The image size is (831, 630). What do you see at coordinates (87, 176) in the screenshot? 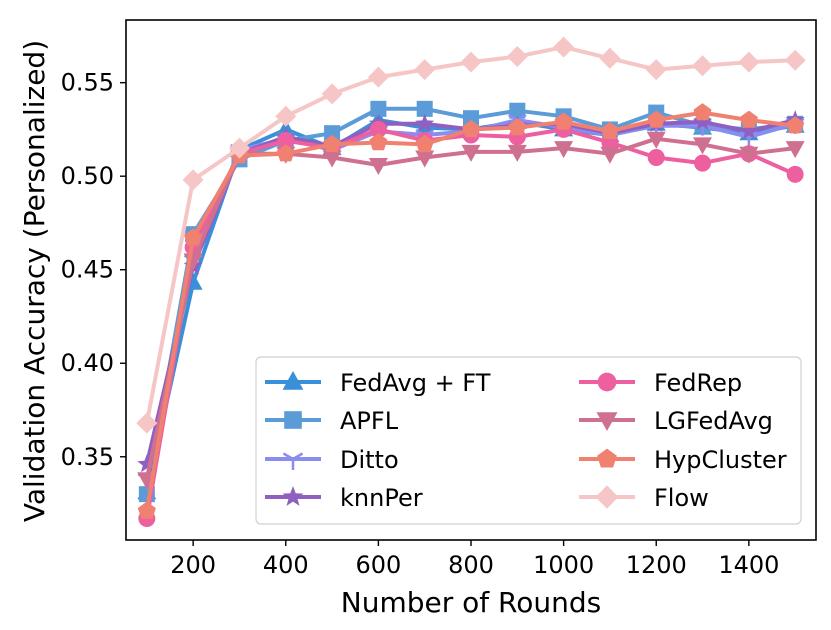
I see `y-tick-label: 0.50` at bounding box center [87, 176].